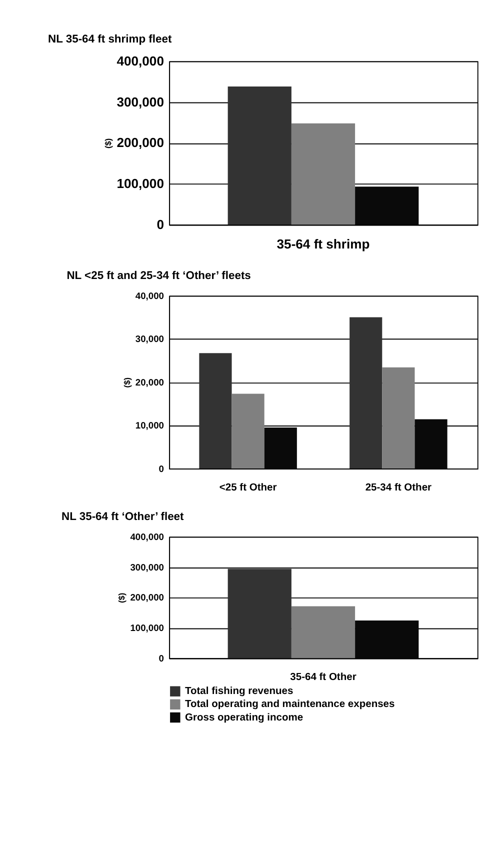 The height and width of the screenshot is (849, 483). Describe the element at coordinates (149, 339) in the screenshot. I see `y-tick-label: 30,000` at that location.